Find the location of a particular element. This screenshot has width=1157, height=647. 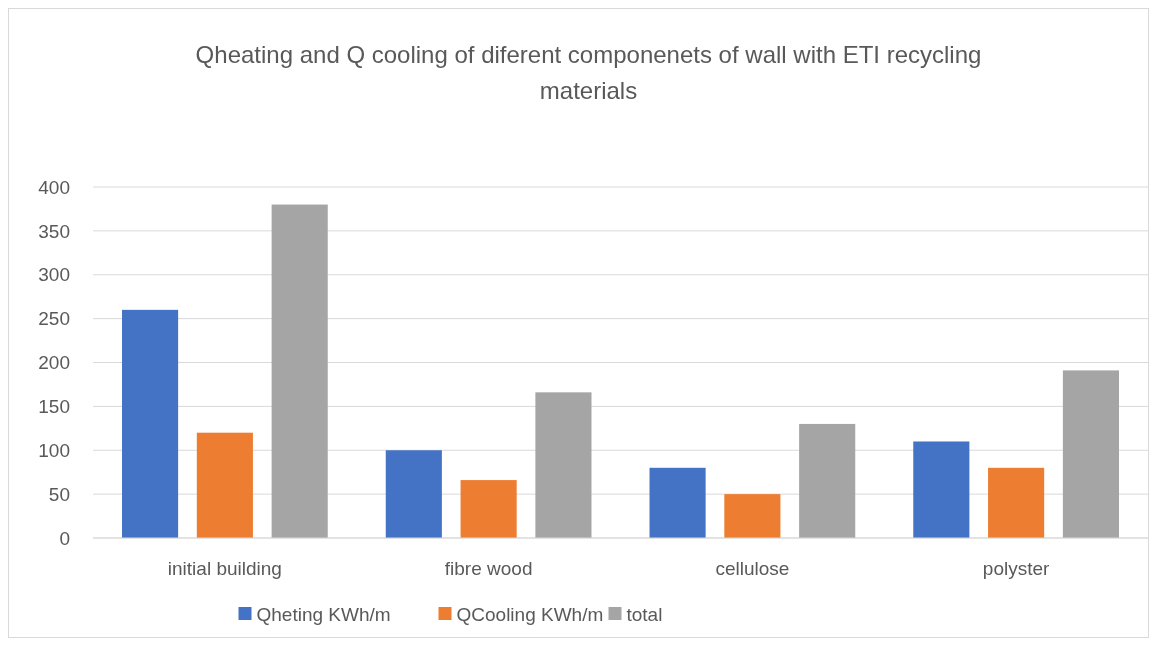

y-tick-label: 100 is located at coordinates (54, 450).